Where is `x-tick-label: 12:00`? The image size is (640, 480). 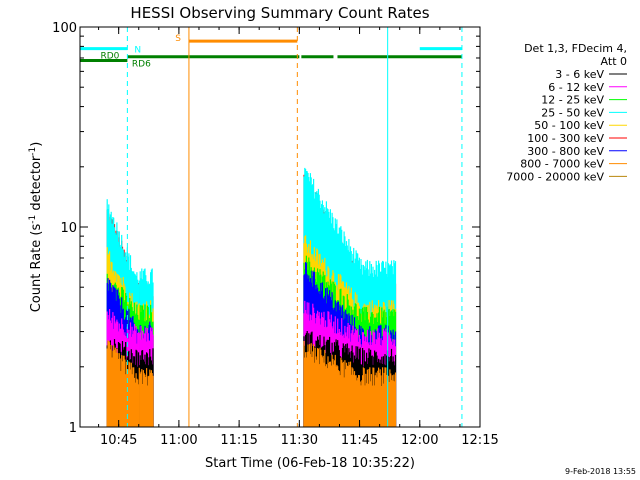
x-tick-label: 12:00 is located at coordinates (419, 440).